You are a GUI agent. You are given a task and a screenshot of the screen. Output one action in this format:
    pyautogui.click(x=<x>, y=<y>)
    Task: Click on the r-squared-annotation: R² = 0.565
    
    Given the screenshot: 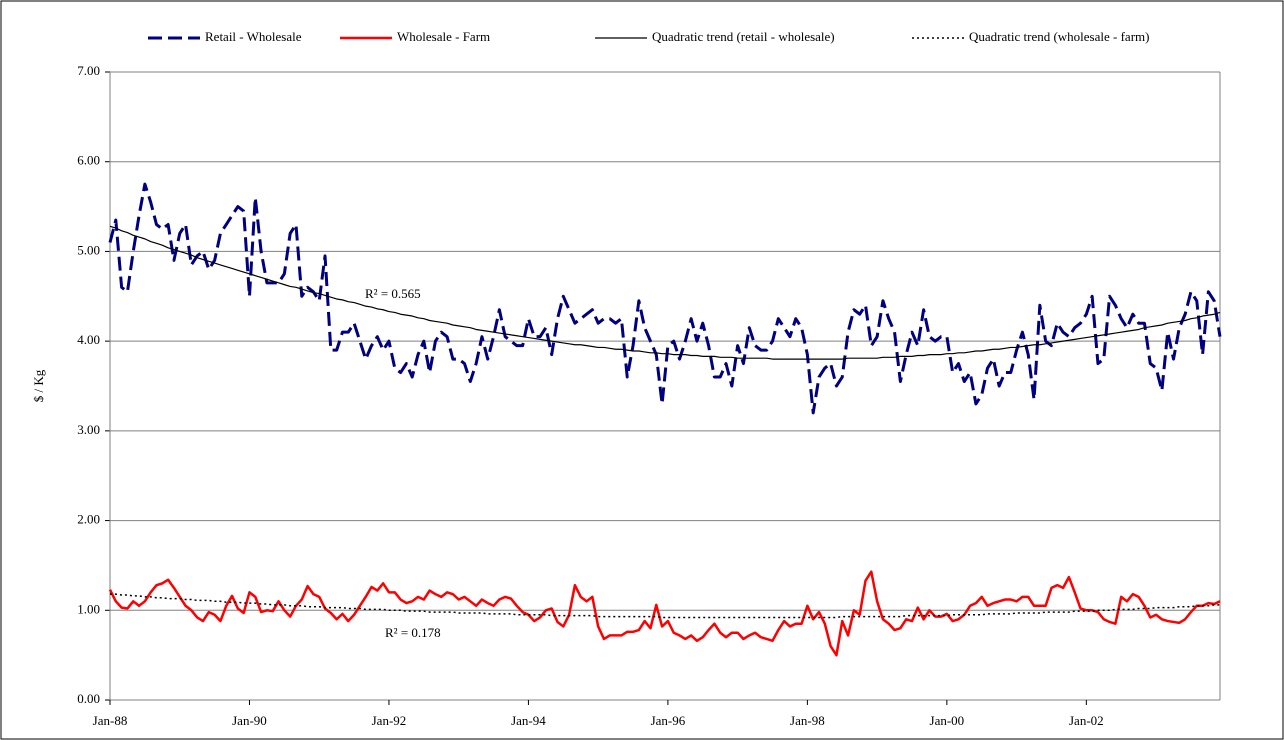 What is the action you would take?
    pyautogui.click(x=393, y=293)
    